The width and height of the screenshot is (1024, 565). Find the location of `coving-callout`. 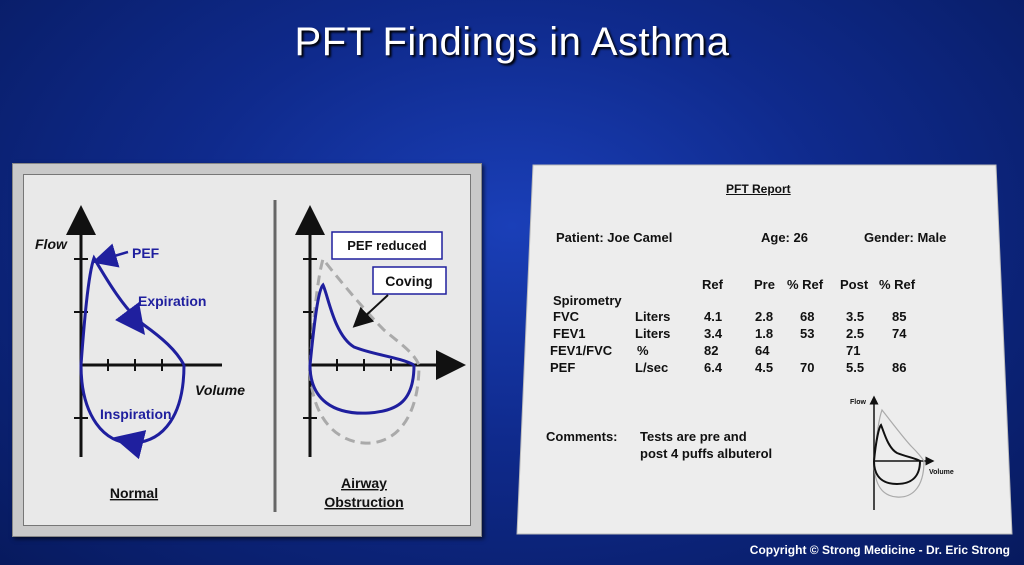

coving-callout is located at coordinates (409, 280).